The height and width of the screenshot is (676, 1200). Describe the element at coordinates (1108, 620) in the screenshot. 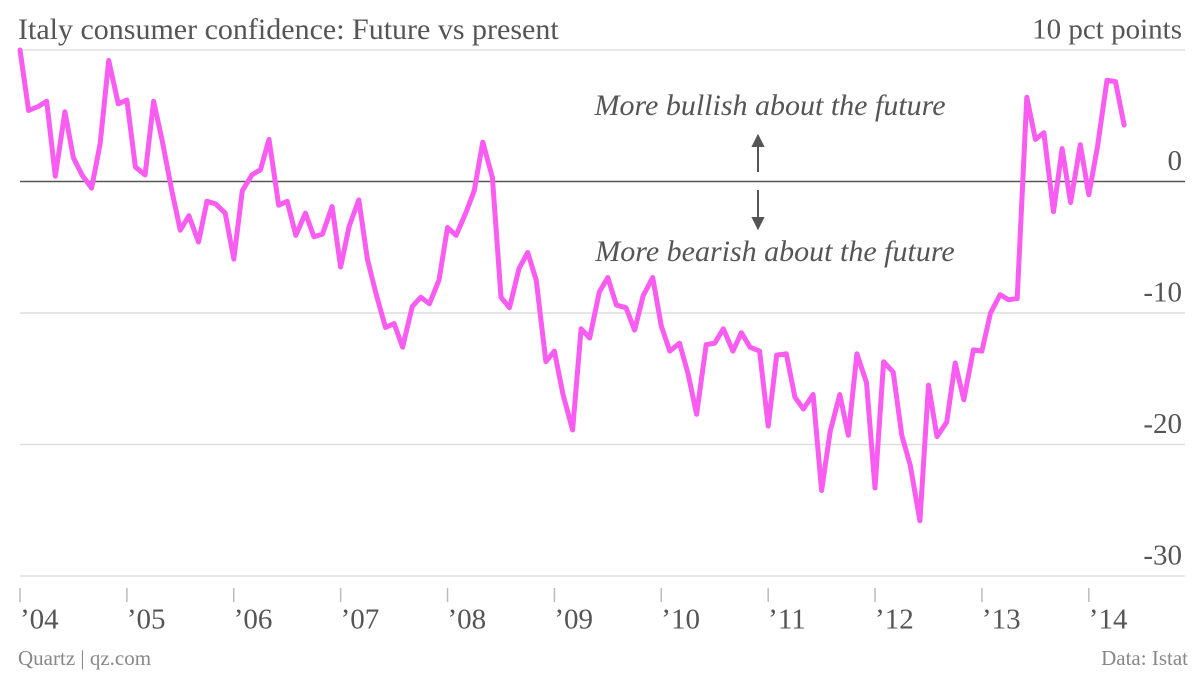

I see `x-tick-label: ’14` at that location.